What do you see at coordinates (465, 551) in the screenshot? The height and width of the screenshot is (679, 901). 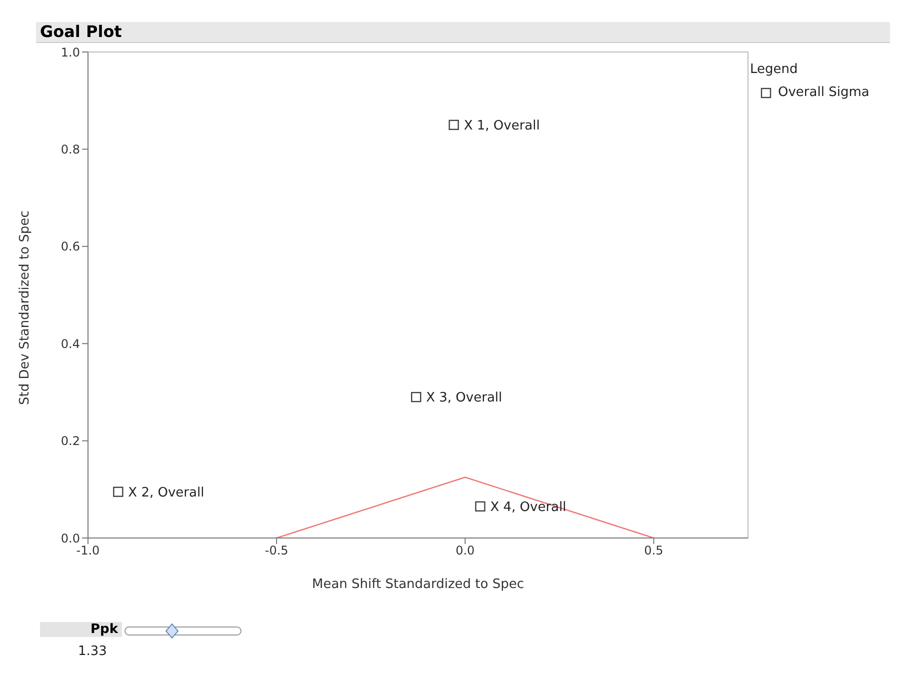 I see `x-tick-label: 0.0` at bounding box center [465, 551].